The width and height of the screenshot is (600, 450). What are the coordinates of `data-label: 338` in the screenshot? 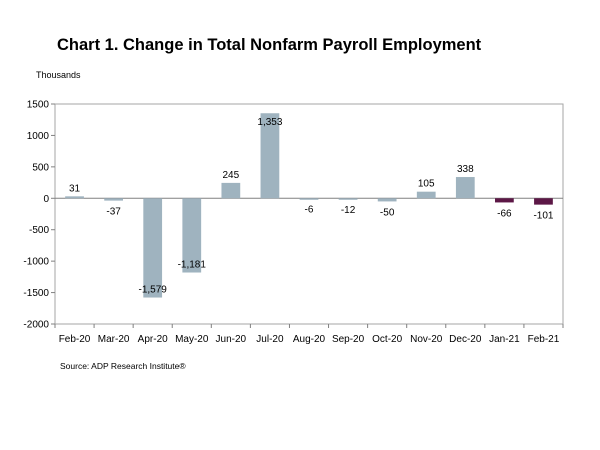 It's located at (465, 169).